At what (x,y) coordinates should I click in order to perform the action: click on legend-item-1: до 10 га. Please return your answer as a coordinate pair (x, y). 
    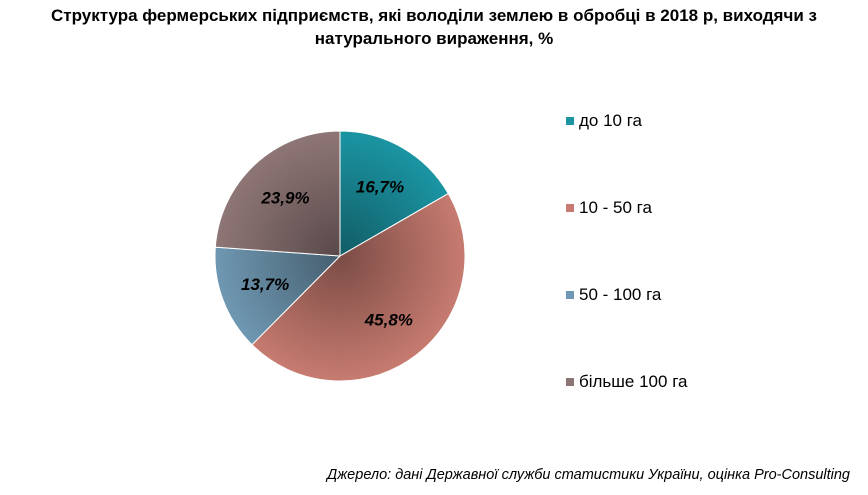
    Looking at the image, I should click on (604, 121).